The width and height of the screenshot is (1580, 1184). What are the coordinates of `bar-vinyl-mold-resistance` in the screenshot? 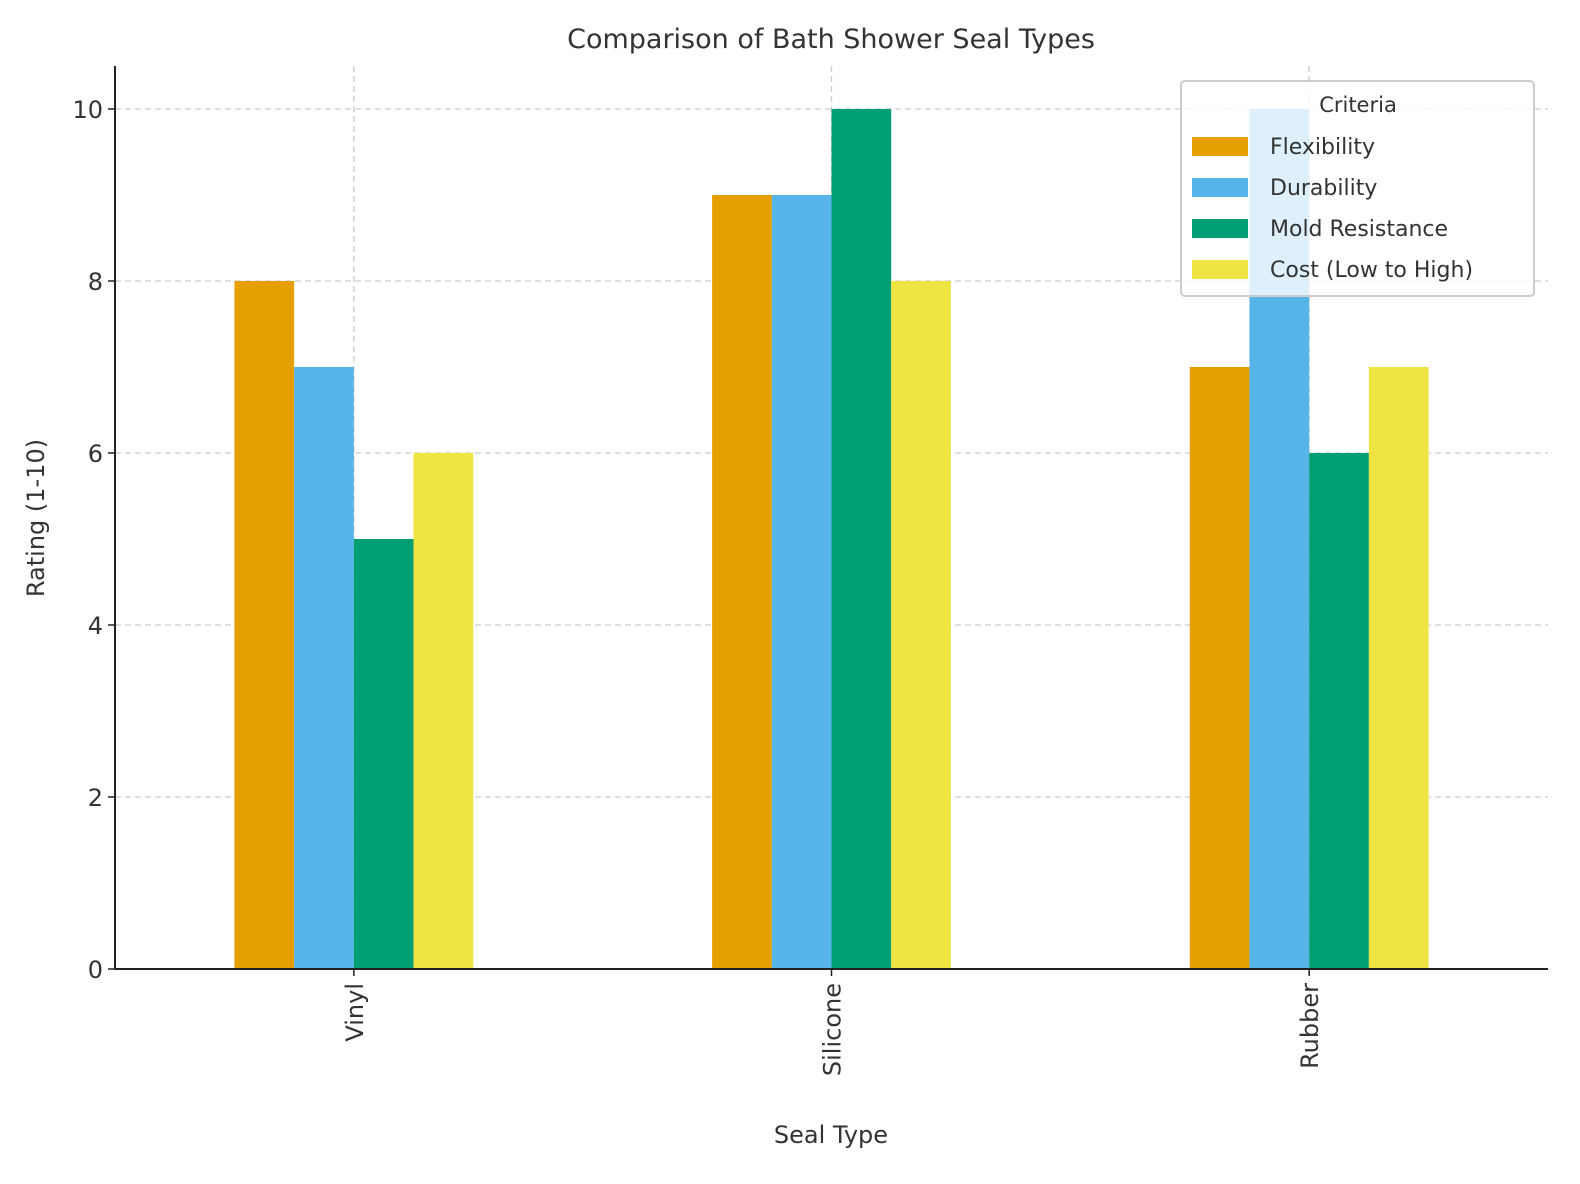 It's located at (383, 754).